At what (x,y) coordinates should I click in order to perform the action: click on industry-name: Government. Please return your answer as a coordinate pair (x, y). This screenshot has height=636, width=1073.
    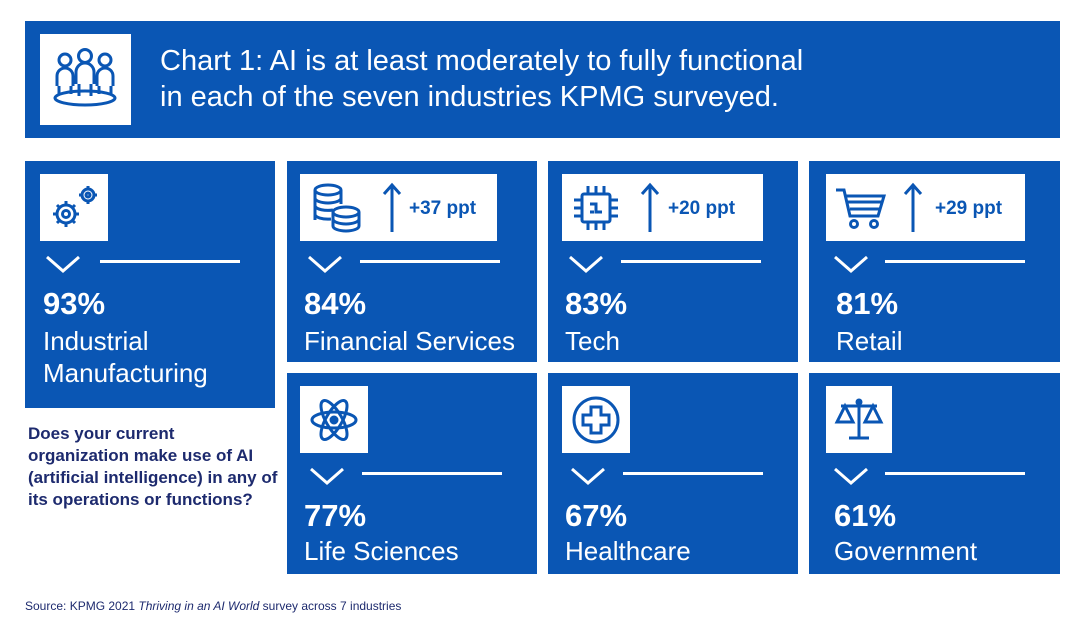
    Looking at the image, I should click on (906, 551).